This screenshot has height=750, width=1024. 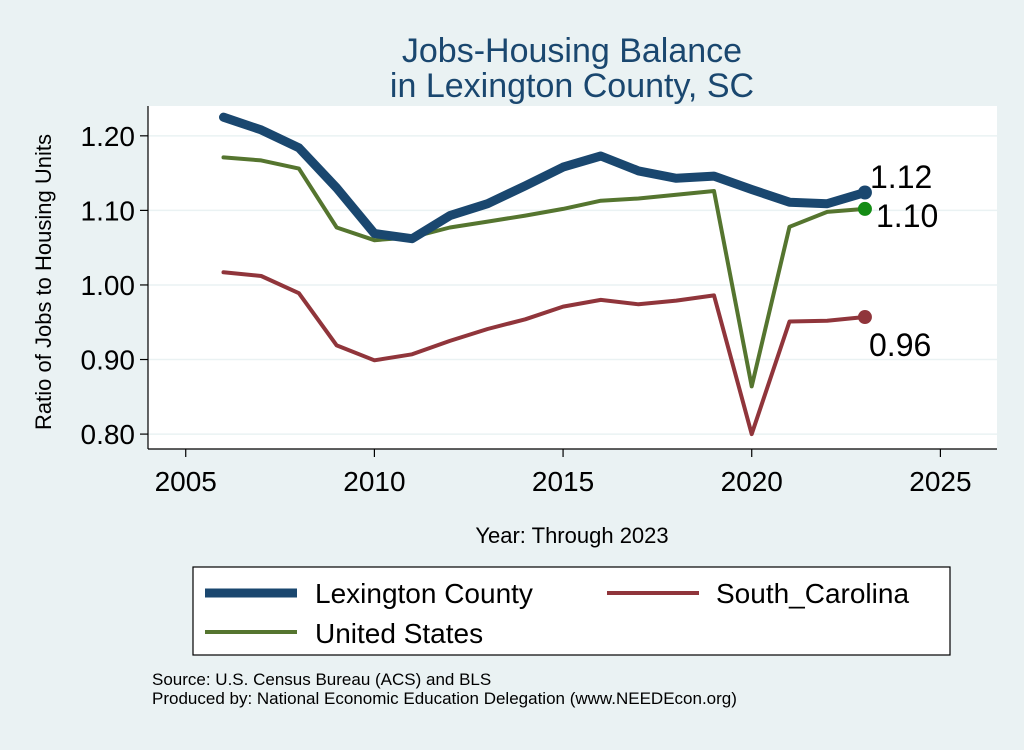 What do you see at coordinates (322, 679) in the screenshot?
I see `source-note: Source: U.S. Census Bureau (ACS) and BLS` at bounding box center [322, 679].